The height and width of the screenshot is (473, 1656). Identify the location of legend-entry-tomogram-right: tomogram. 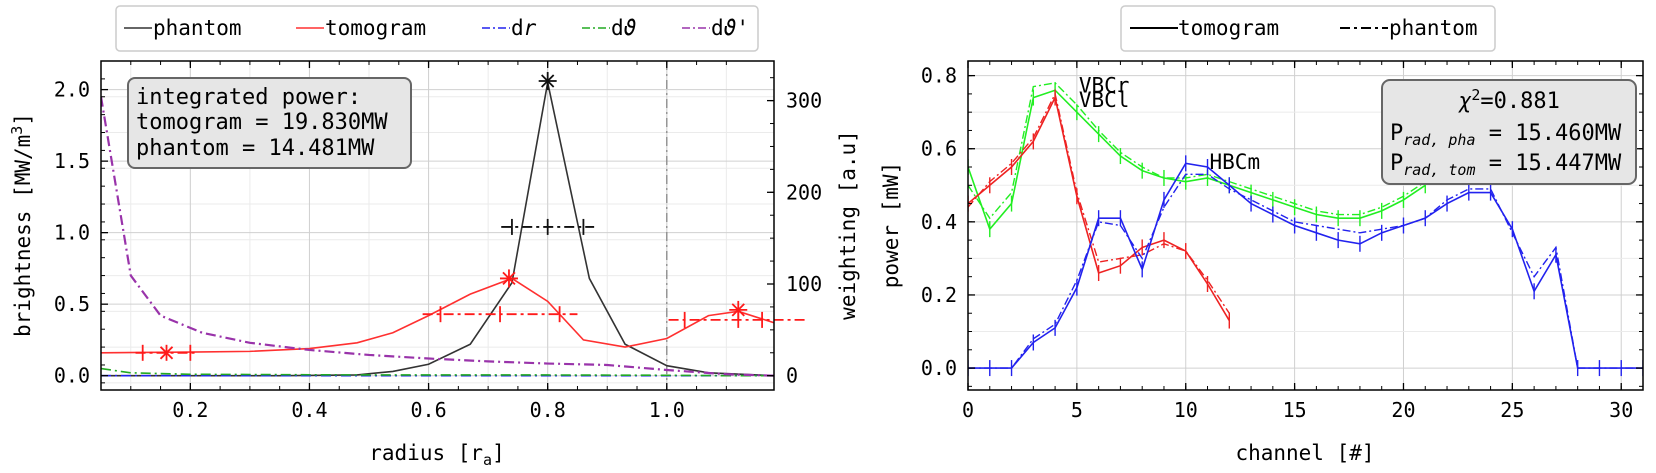
(1204, 28).